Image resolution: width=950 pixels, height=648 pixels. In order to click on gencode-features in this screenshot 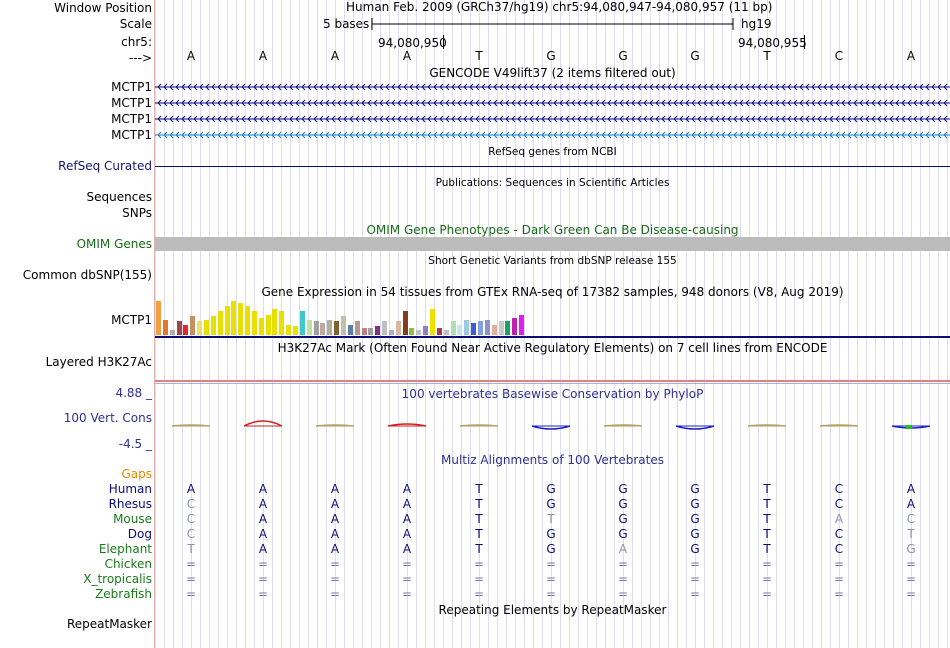, I will do `click(552, 112)`.